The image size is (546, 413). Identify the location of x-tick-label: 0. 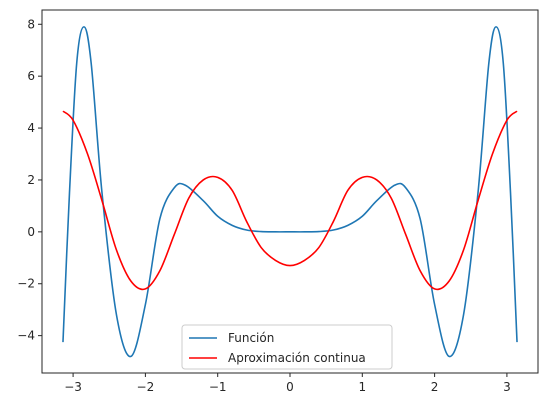
(290, 387).